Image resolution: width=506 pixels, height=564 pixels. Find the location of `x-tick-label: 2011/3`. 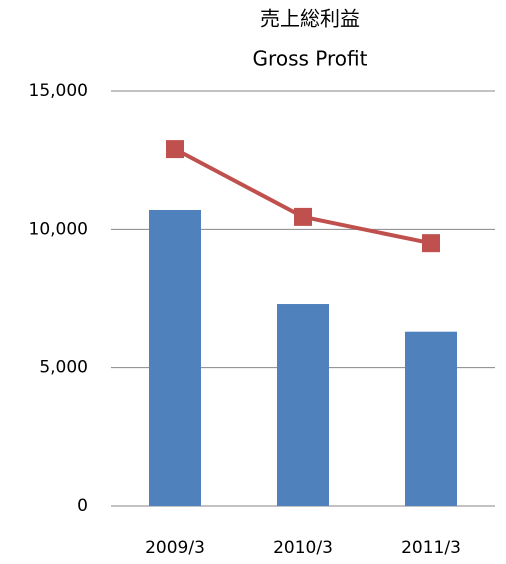

x-tick-label: 2011/3 is located at coordinates (431, 548).